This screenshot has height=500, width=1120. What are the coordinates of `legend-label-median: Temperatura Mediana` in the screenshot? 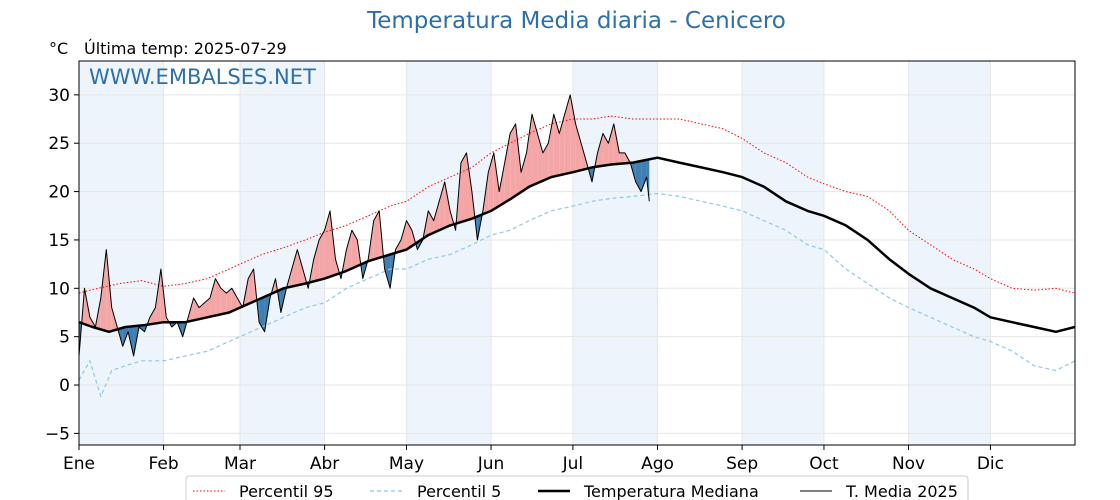 It's located at (671, 491).